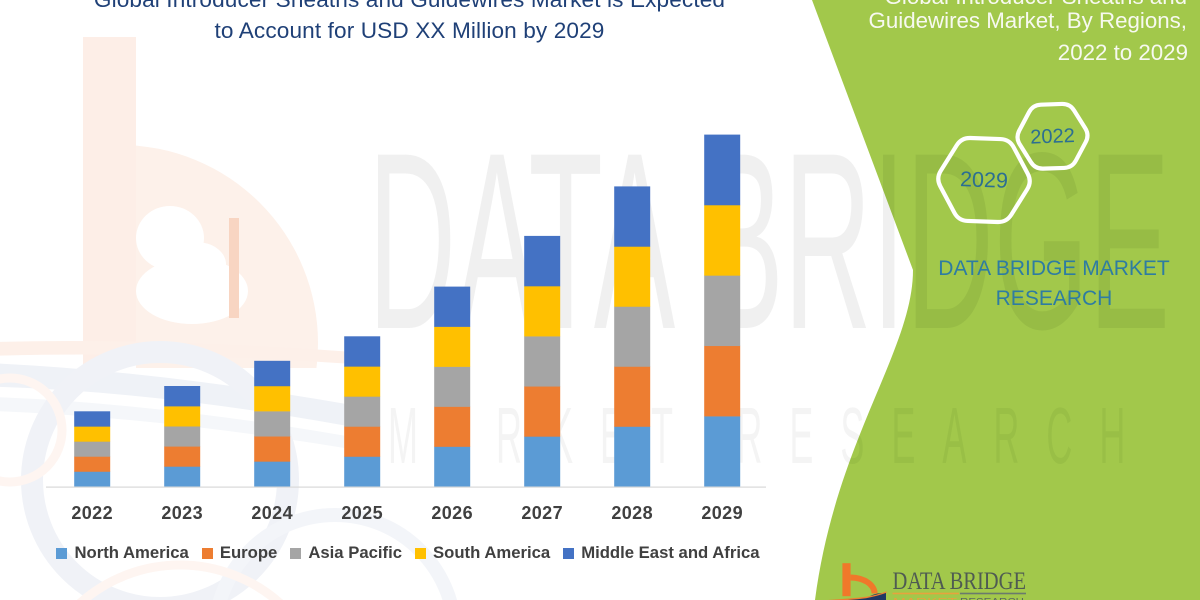 The width and height of the screenshot is (1200, 600). What do you see at coordinates (1052, 137) in the screenshot?
I see `svg-text: 2022` at bounding box center [1052, 137].